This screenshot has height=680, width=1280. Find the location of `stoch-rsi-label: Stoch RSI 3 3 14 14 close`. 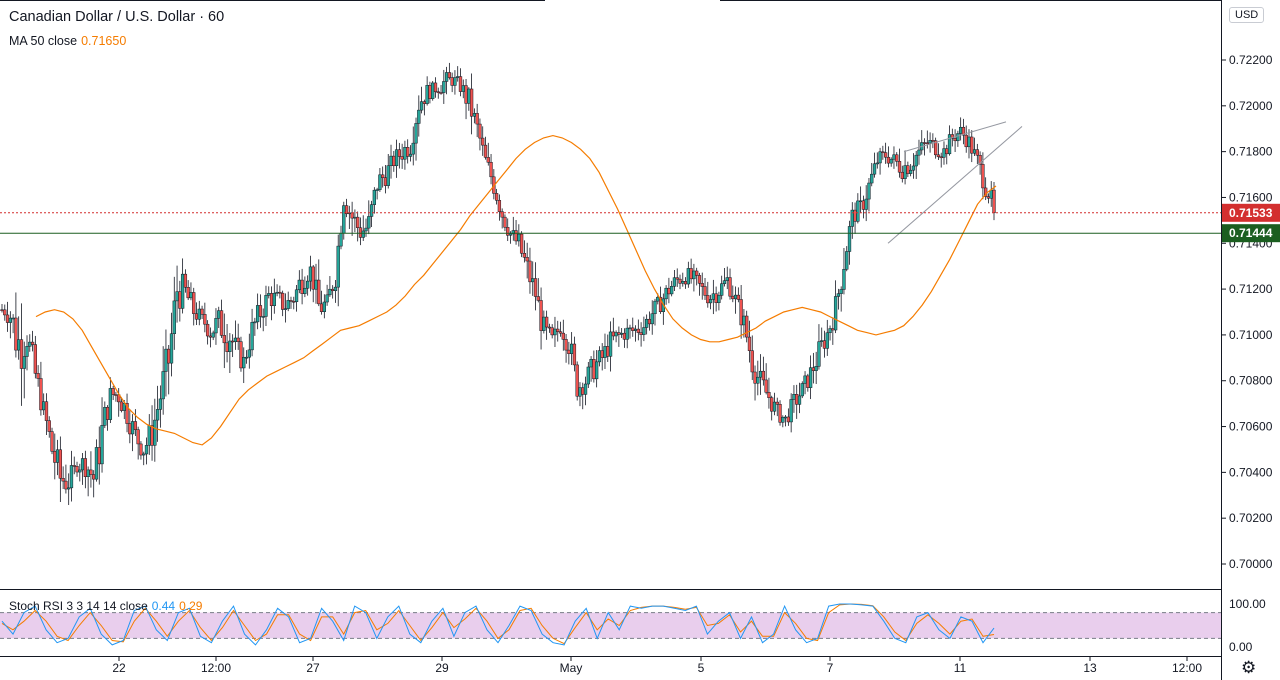

stoch-rsi-label: Stoch RSI 3 3 14 14 close is located at coordinates (78, 606).